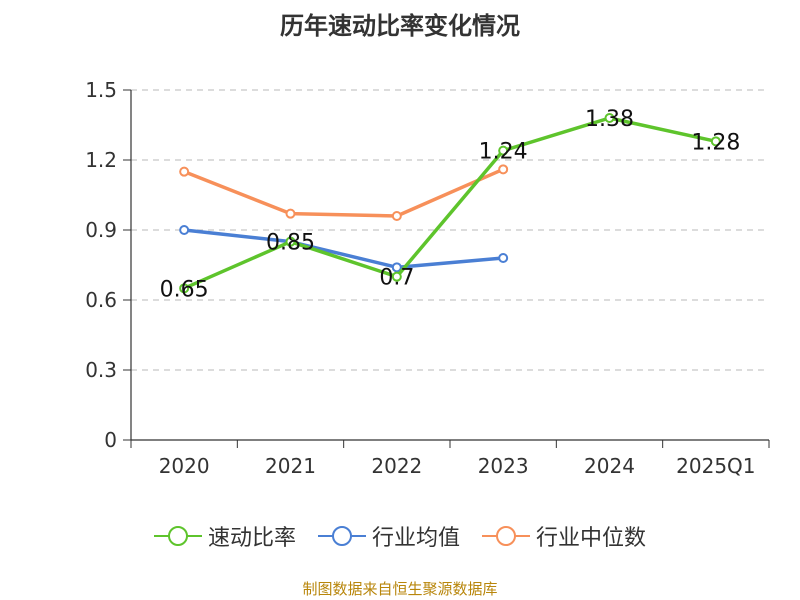 This screenshot has width=800, height=600. I want to click on legend-item: 速动比率, so click(224, 536).